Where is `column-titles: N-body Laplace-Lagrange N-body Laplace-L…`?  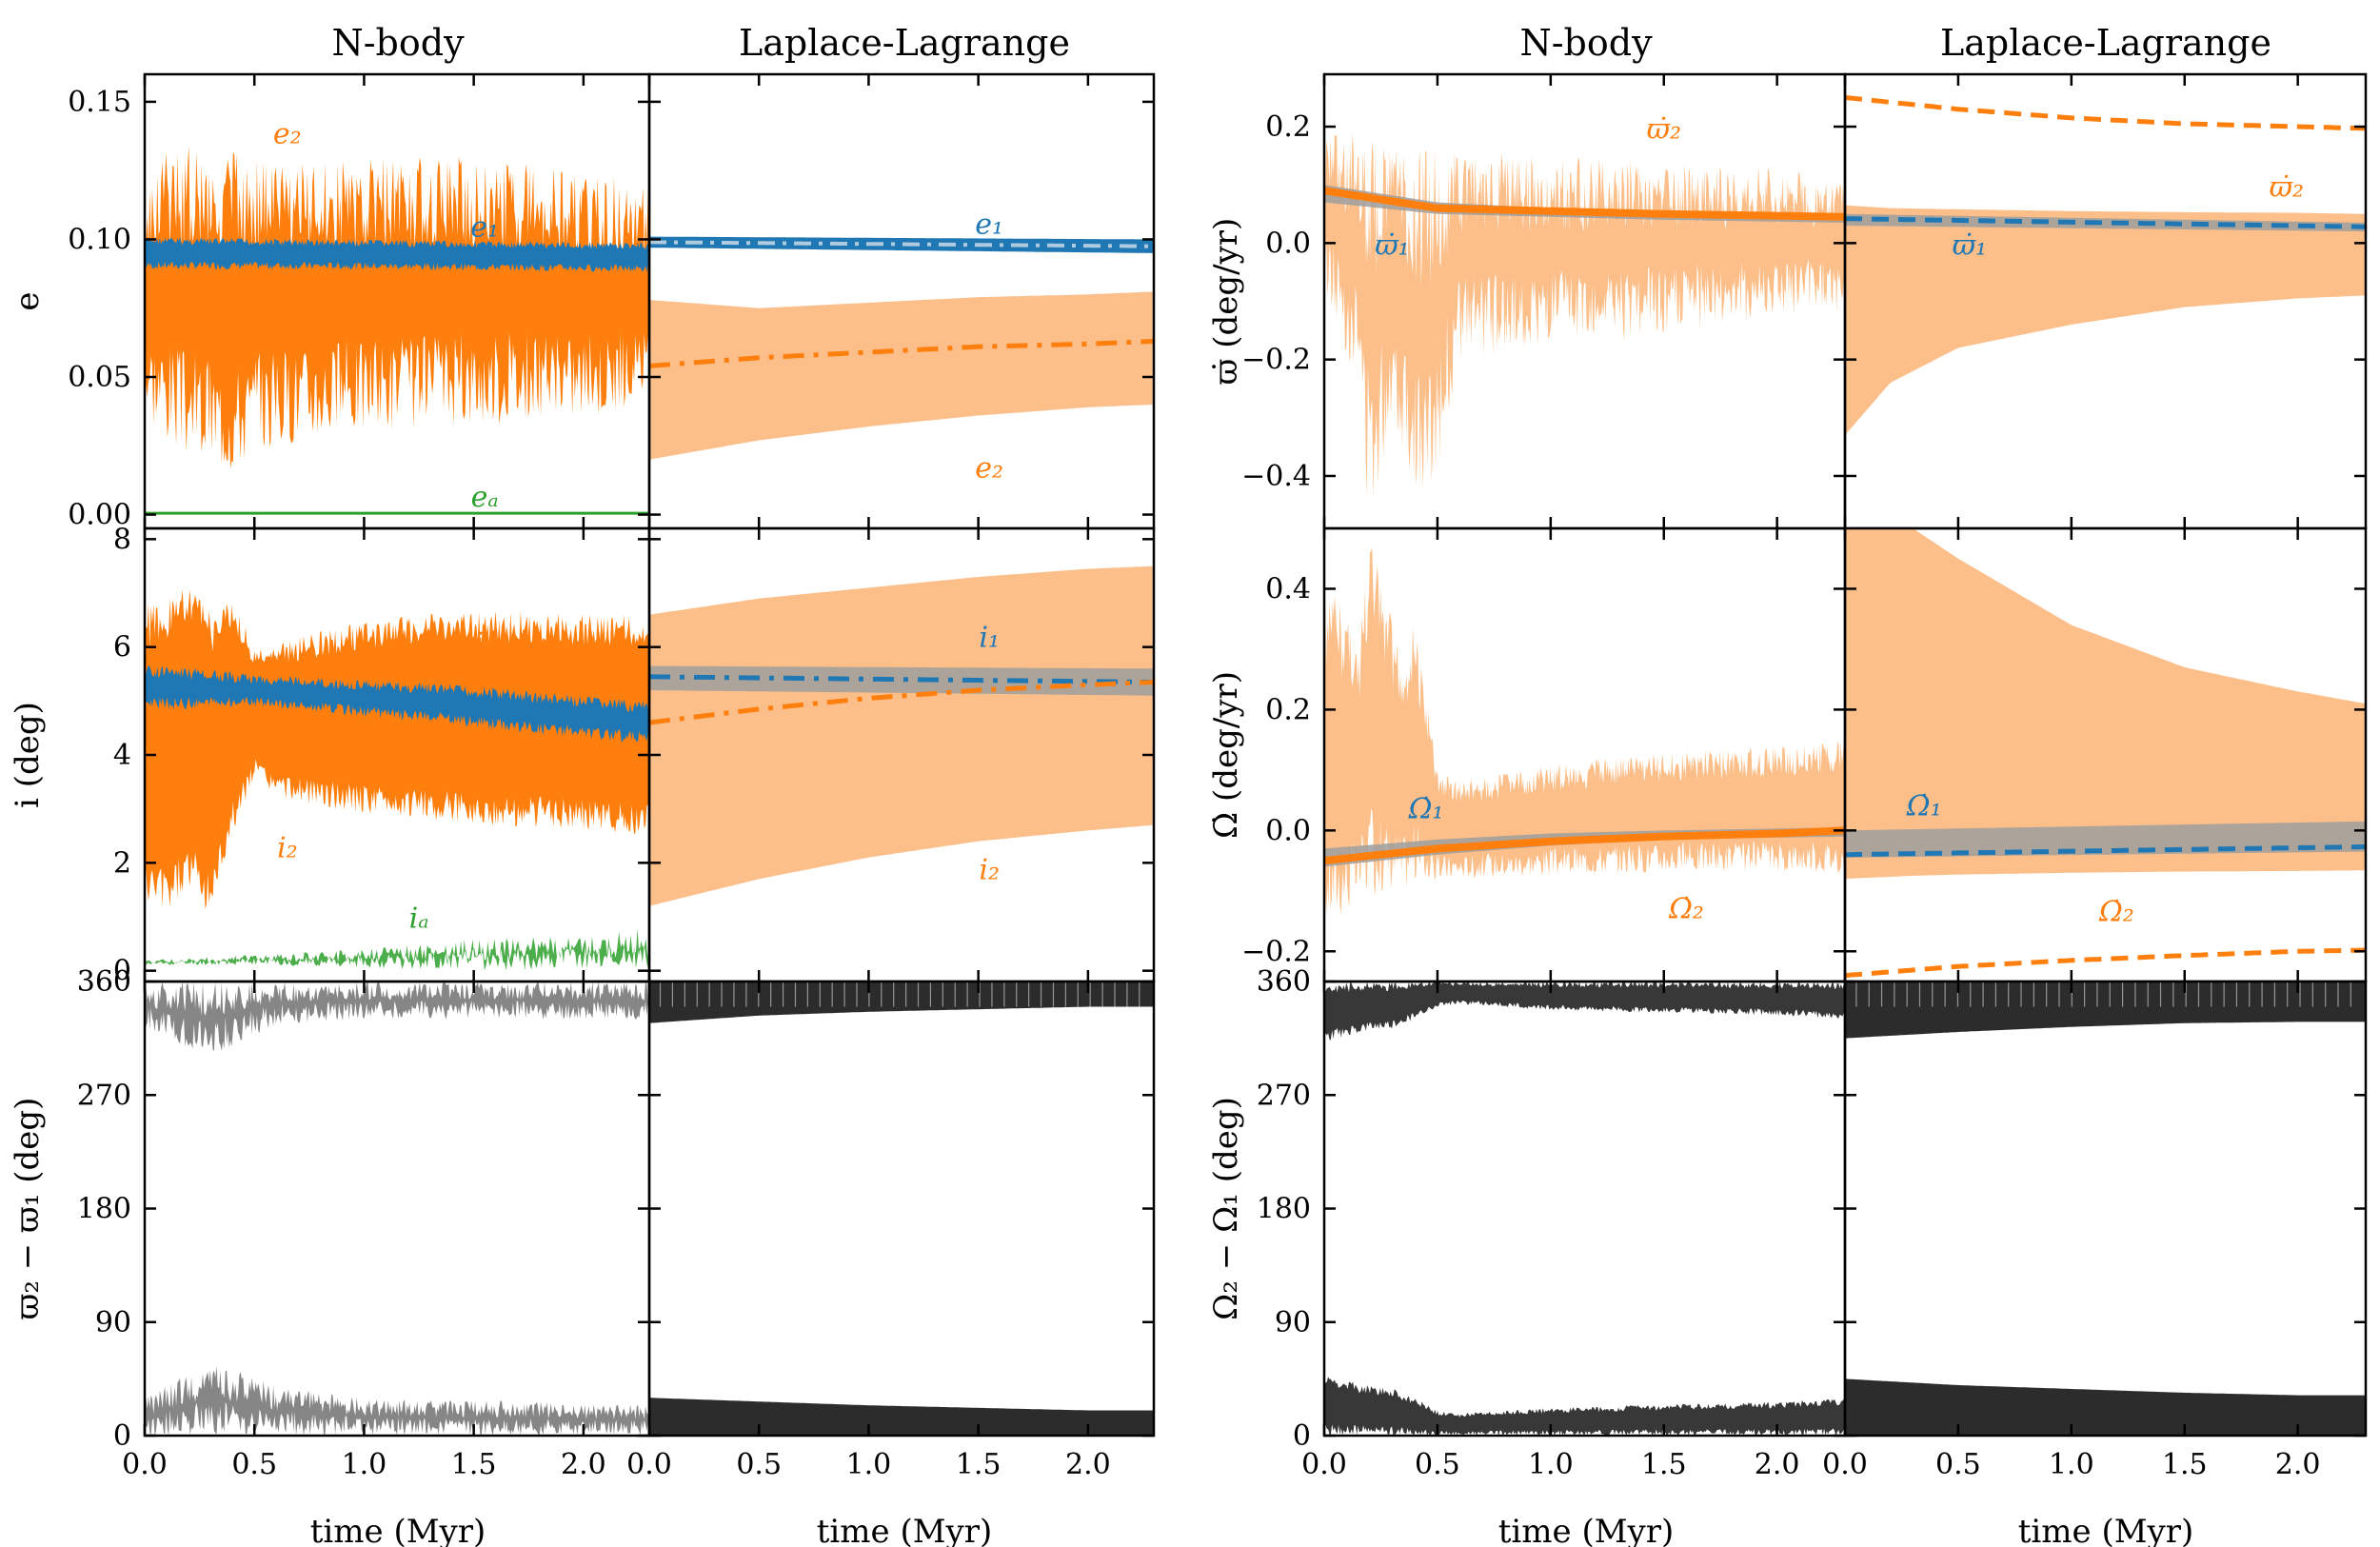 column-titles: N-body Laplace-Lagrange N-body Laplace-L… is located at coordinates (1301, 43).